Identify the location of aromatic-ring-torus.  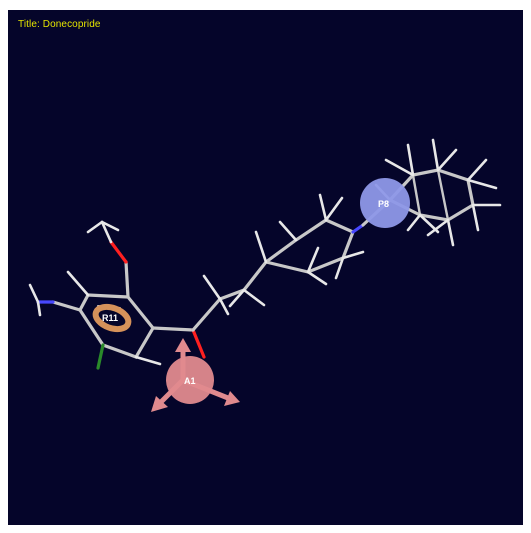
(112, 318).